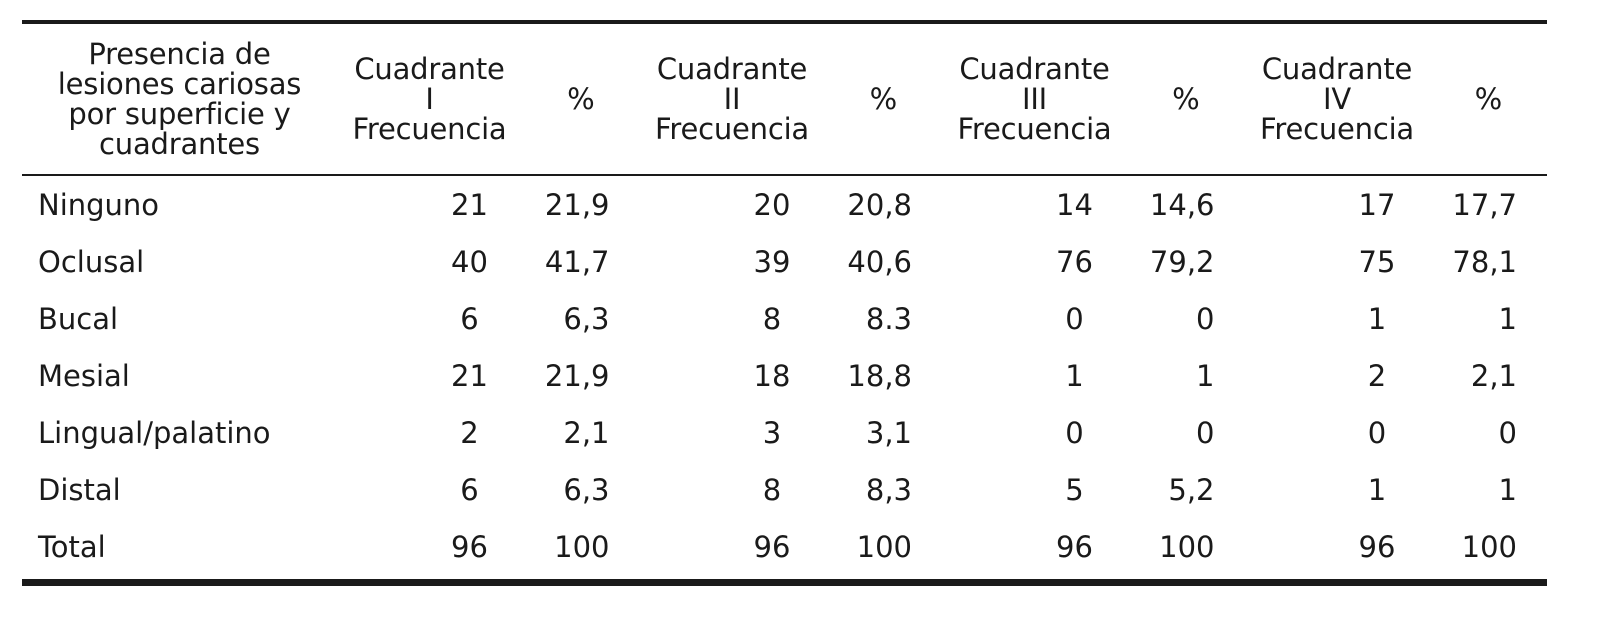  Describe the element at coordinates (78, 318) in the screenshot. I see `row-label: Bucal` at that location.